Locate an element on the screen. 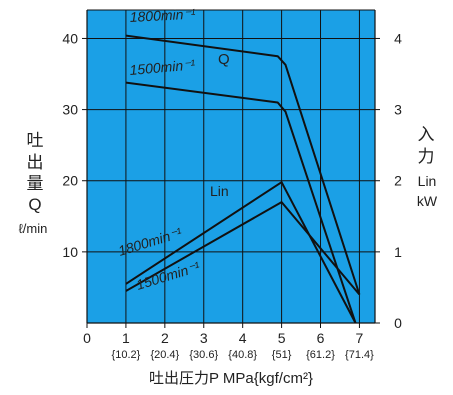  x-axis-label: 吐出圧力P MPa{kgf/cm²} is located at coordinates (231, 378).